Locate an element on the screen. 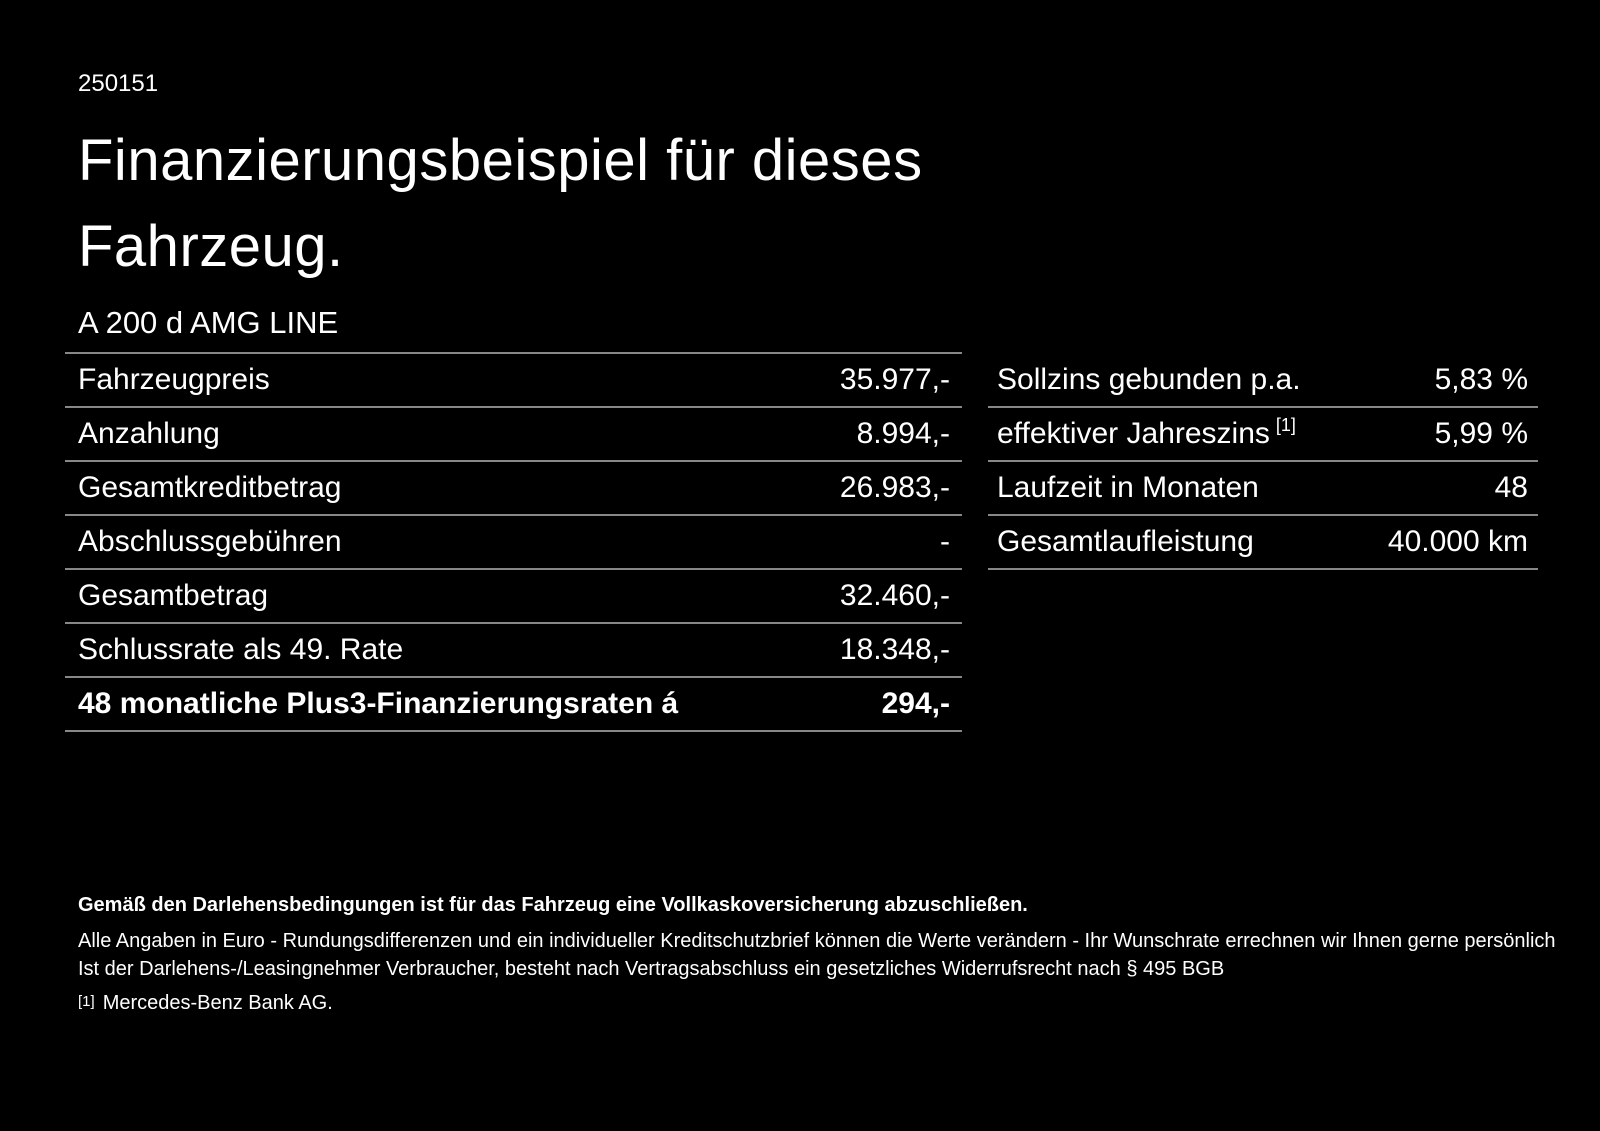 The image size is (1600, 1131). row-label: effektiver Jahreszins [1] is located at coordinates (1146, 432).